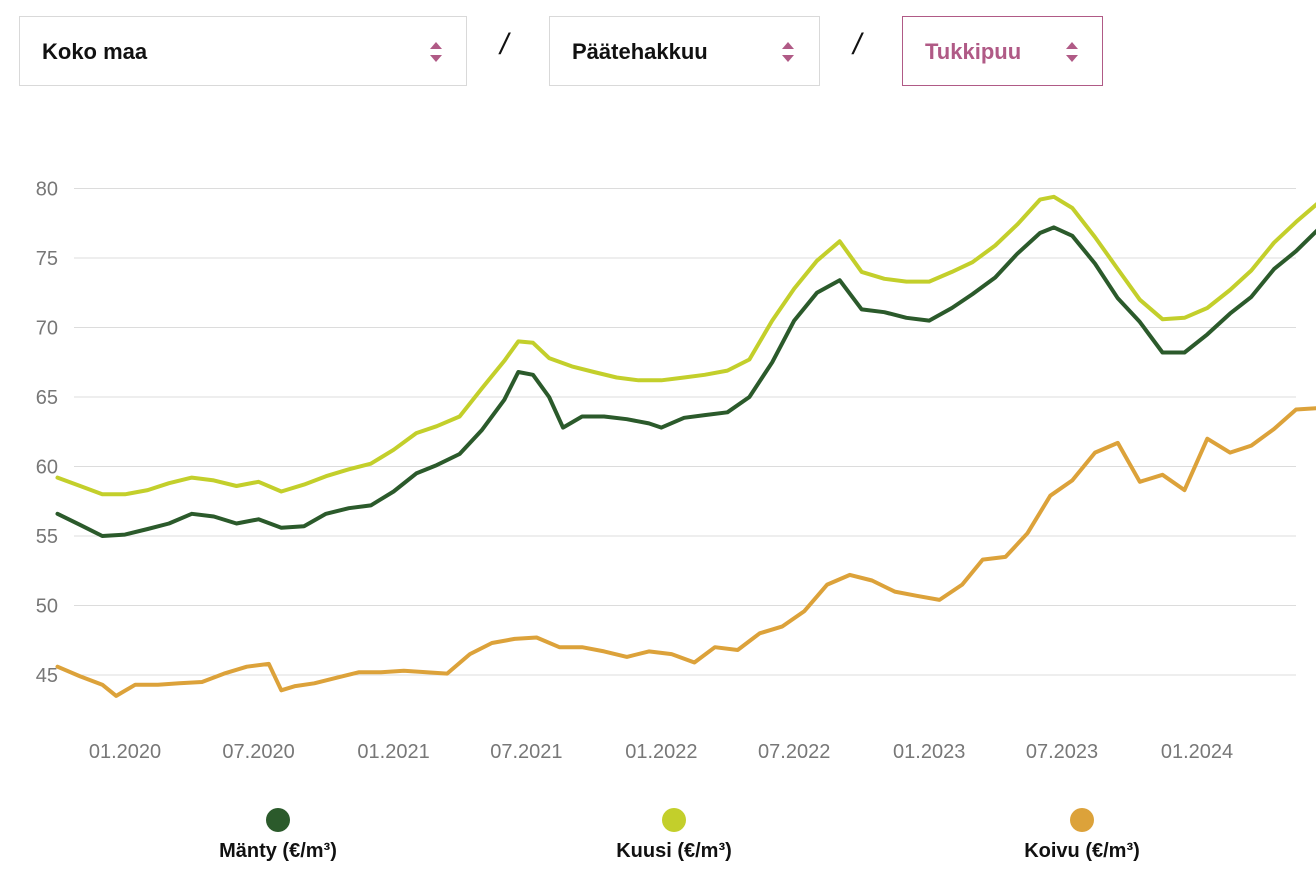  What do you see at coordinates (278, 851) in the screenshot?
I see `legend-label-manty: Mänty (€/m³)` at bounding box center [278, 851].